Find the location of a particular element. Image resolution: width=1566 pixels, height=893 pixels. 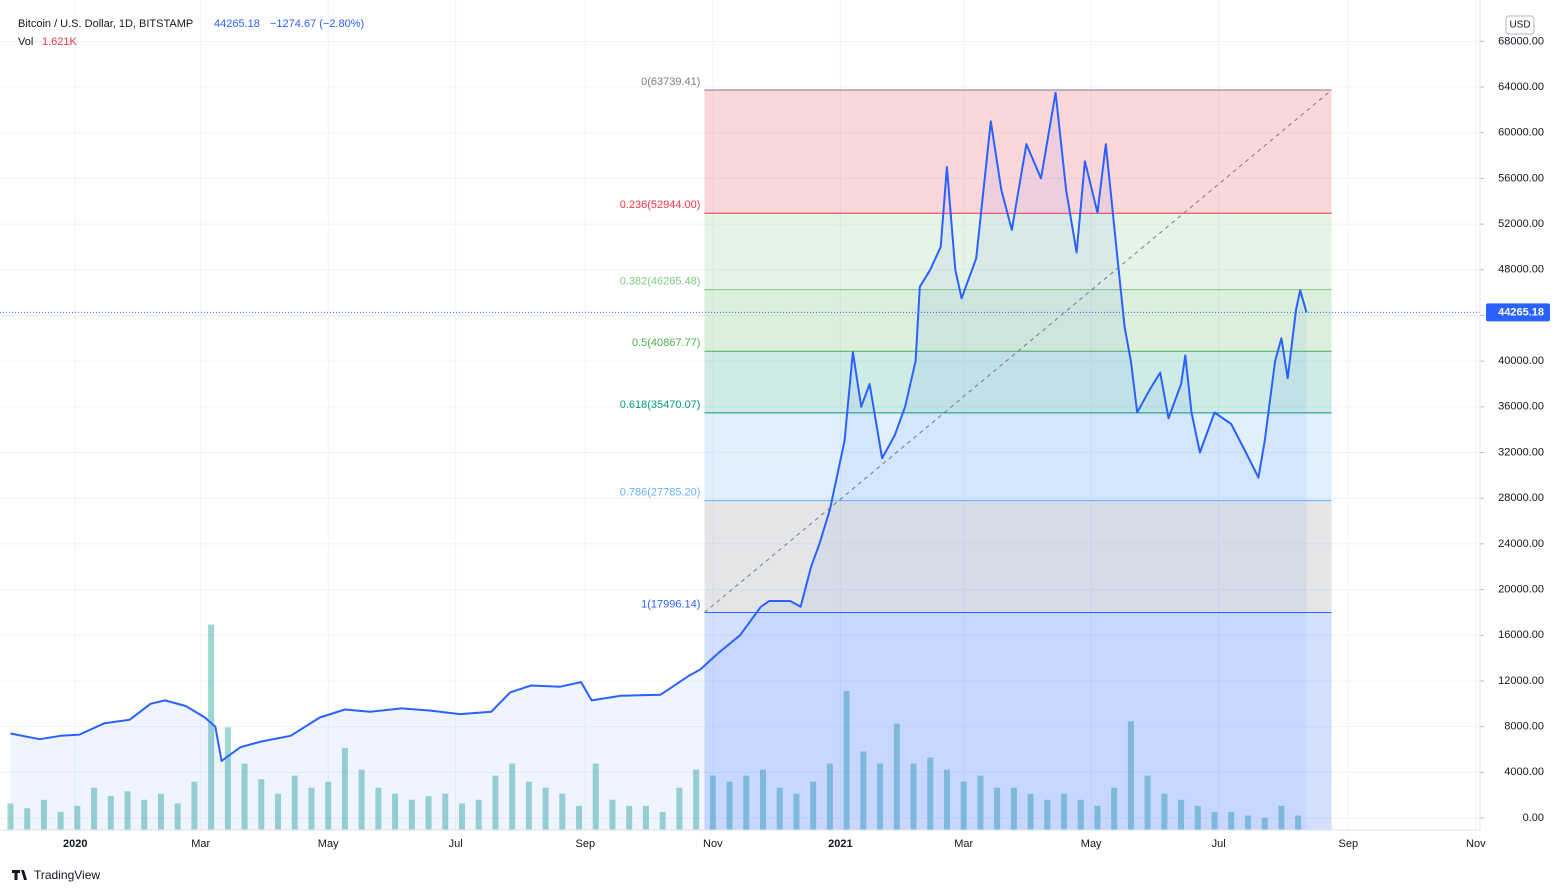

fib-label: 1(17996.14) is located at coordinates (670, 604).